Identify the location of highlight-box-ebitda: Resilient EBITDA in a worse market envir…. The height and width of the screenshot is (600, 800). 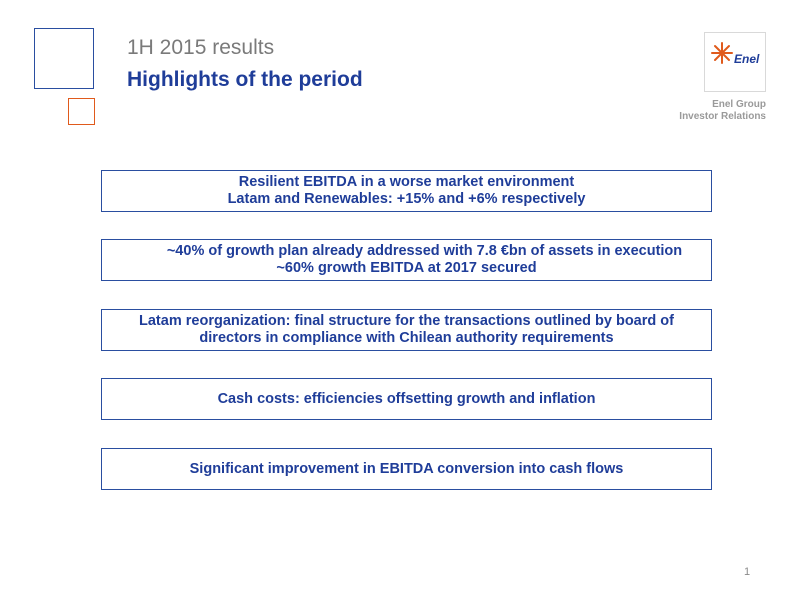
(406, 191).